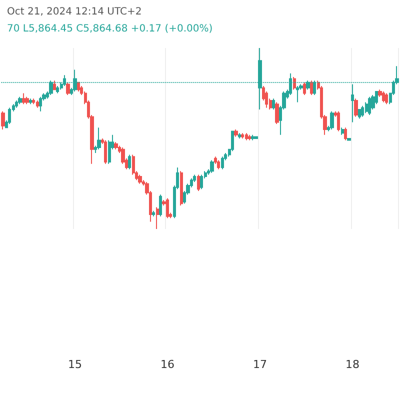 The height and width of the screenshot is (400, 400). Describe the element at coordinates (352, 364) in the screenshot. I see `x-tick-label: 18` at that location.